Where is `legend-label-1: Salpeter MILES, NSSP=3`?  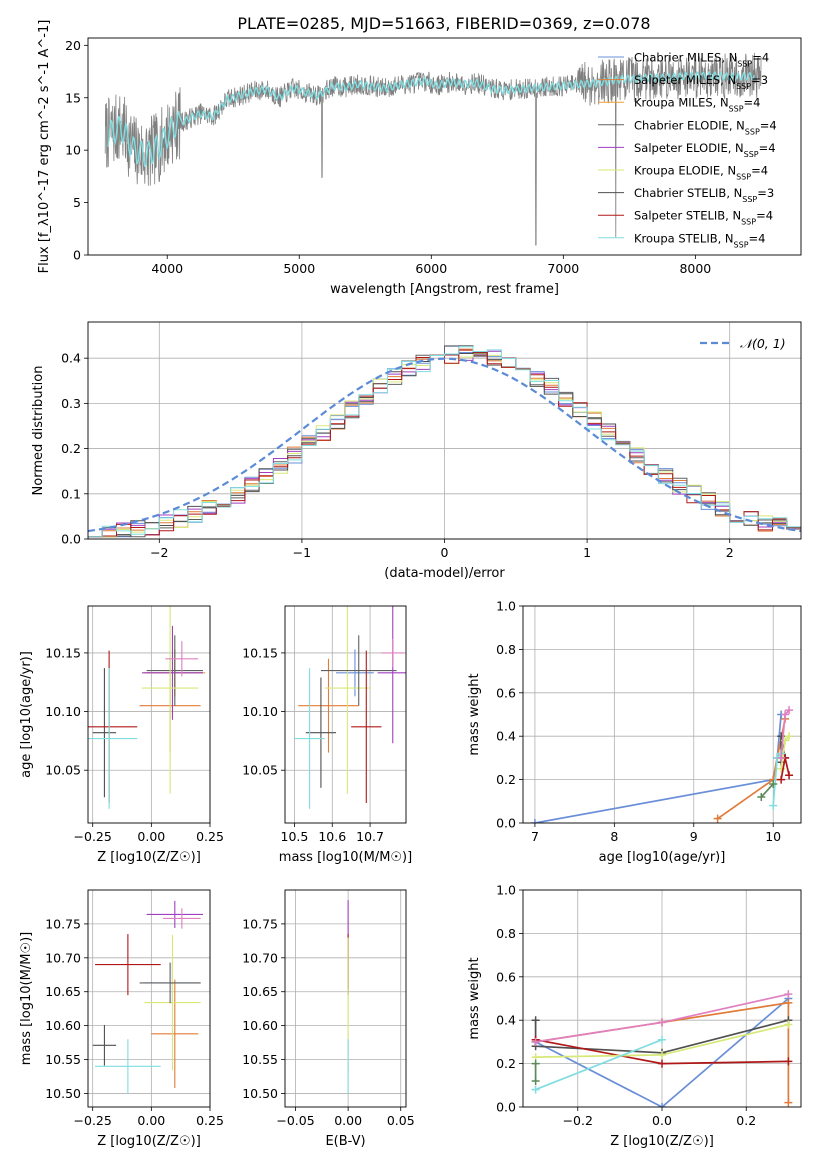
legend-label-1: Salpeter MILES, NSSP=3 is located at coordinates (701, 82).